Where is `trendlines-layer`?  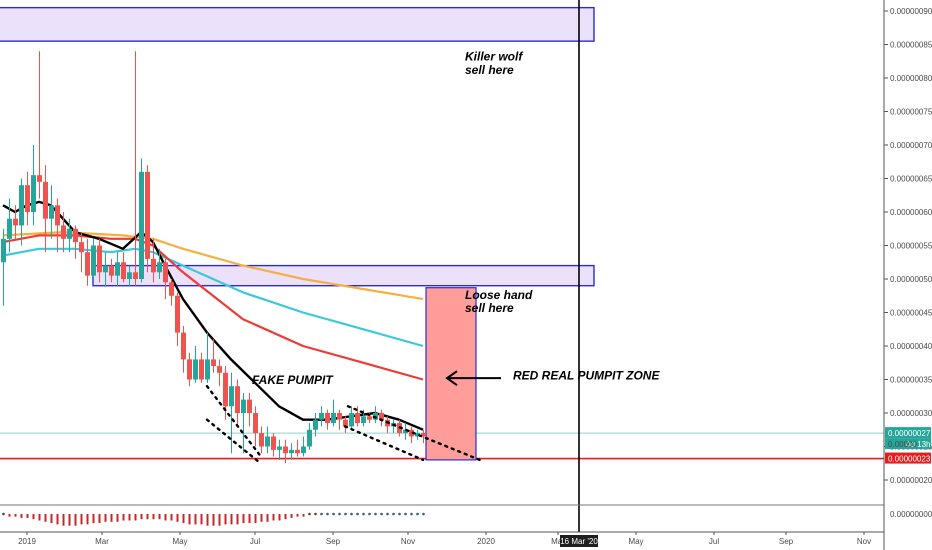
trendlines-layer is located at coordinates (345, 424).